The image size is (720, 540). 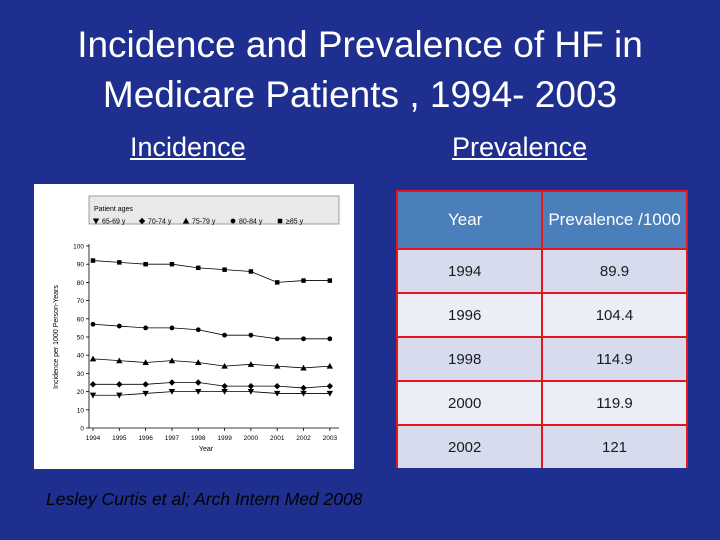 I want to click on table-cell-prevalence: 121, so click(x=614, y=447).